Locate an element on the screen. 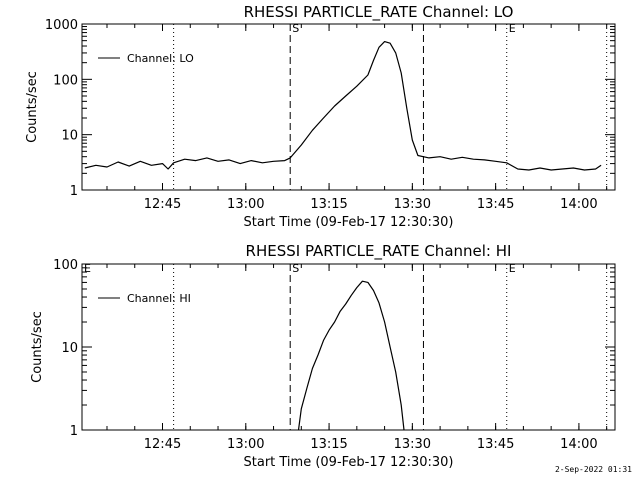 This screenshot has height=480, width=640. series-line is located at coordinates (351, 355).